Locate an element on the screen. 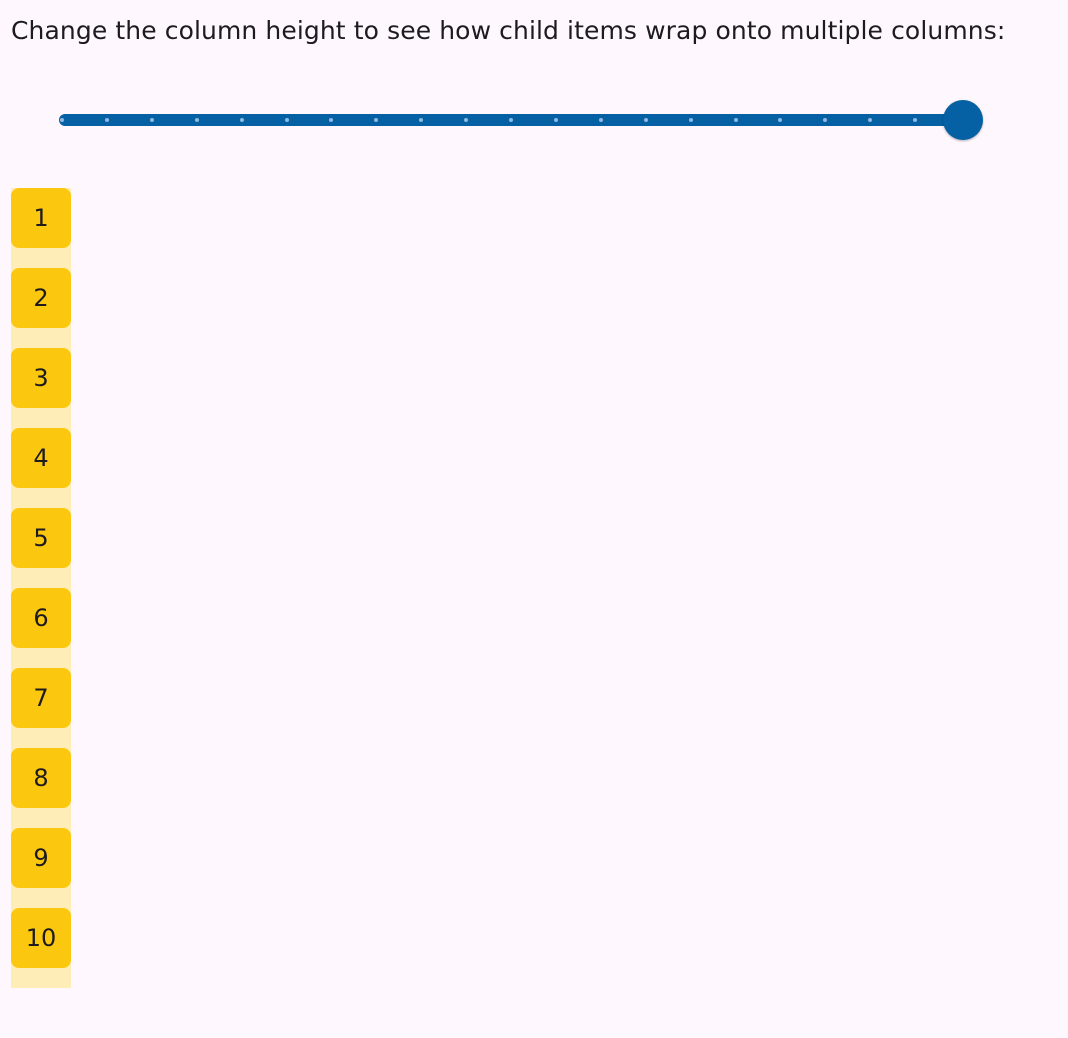 The height and width of the screenshot is (1038, 1068). slider-thumb is located at coordinates (963, 120).